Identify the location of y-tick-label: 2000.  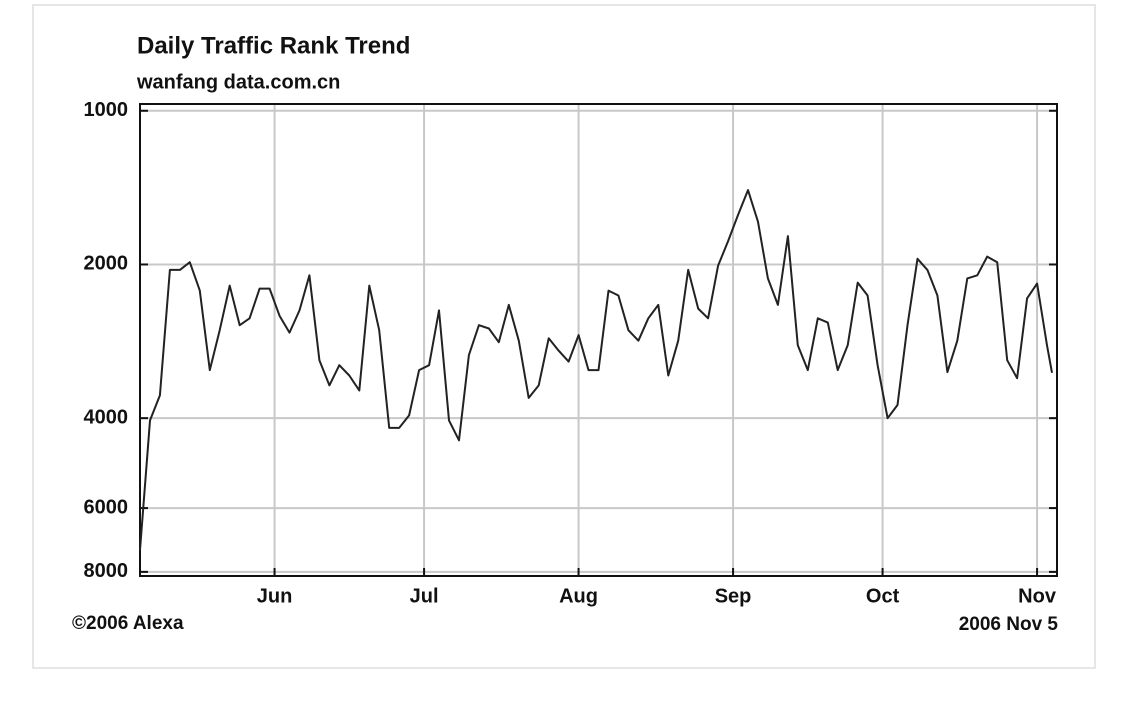
(106, 264).